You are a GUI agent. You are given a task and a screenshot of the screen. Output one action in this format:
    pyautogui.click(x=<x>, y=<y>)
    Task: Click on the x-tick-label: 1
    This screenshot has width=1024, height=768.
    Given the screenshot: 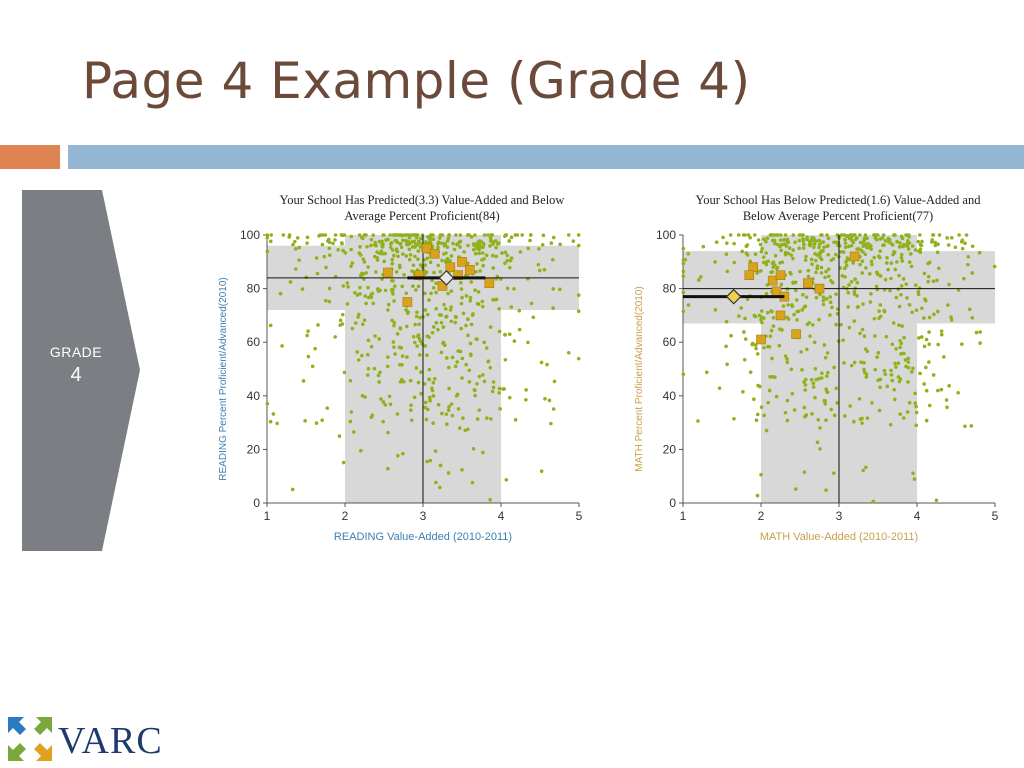 What is the action you would take?
    pyautogui.click(x=683, y=516)
    